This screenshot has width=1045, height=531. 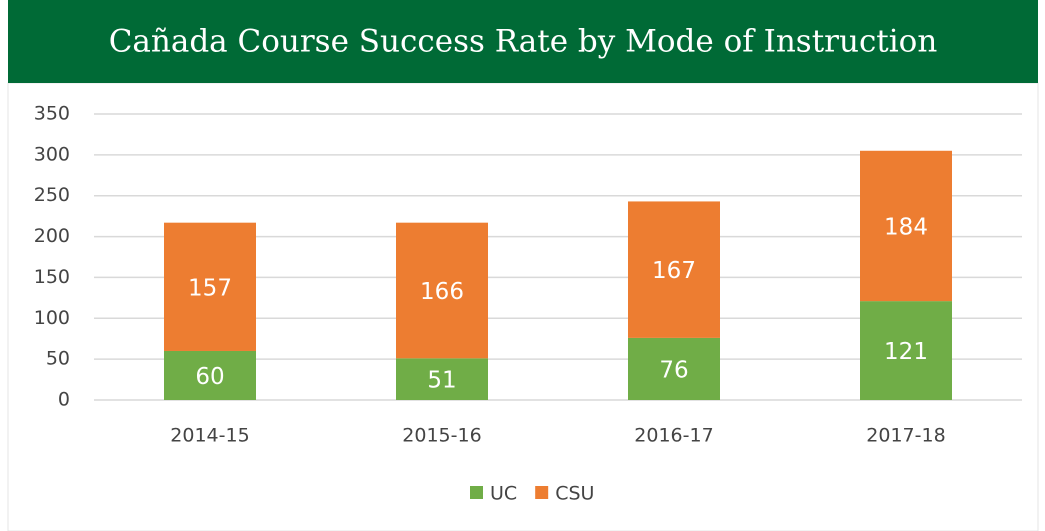 I want to click on data-label: 121, so click(x=906, y=352).